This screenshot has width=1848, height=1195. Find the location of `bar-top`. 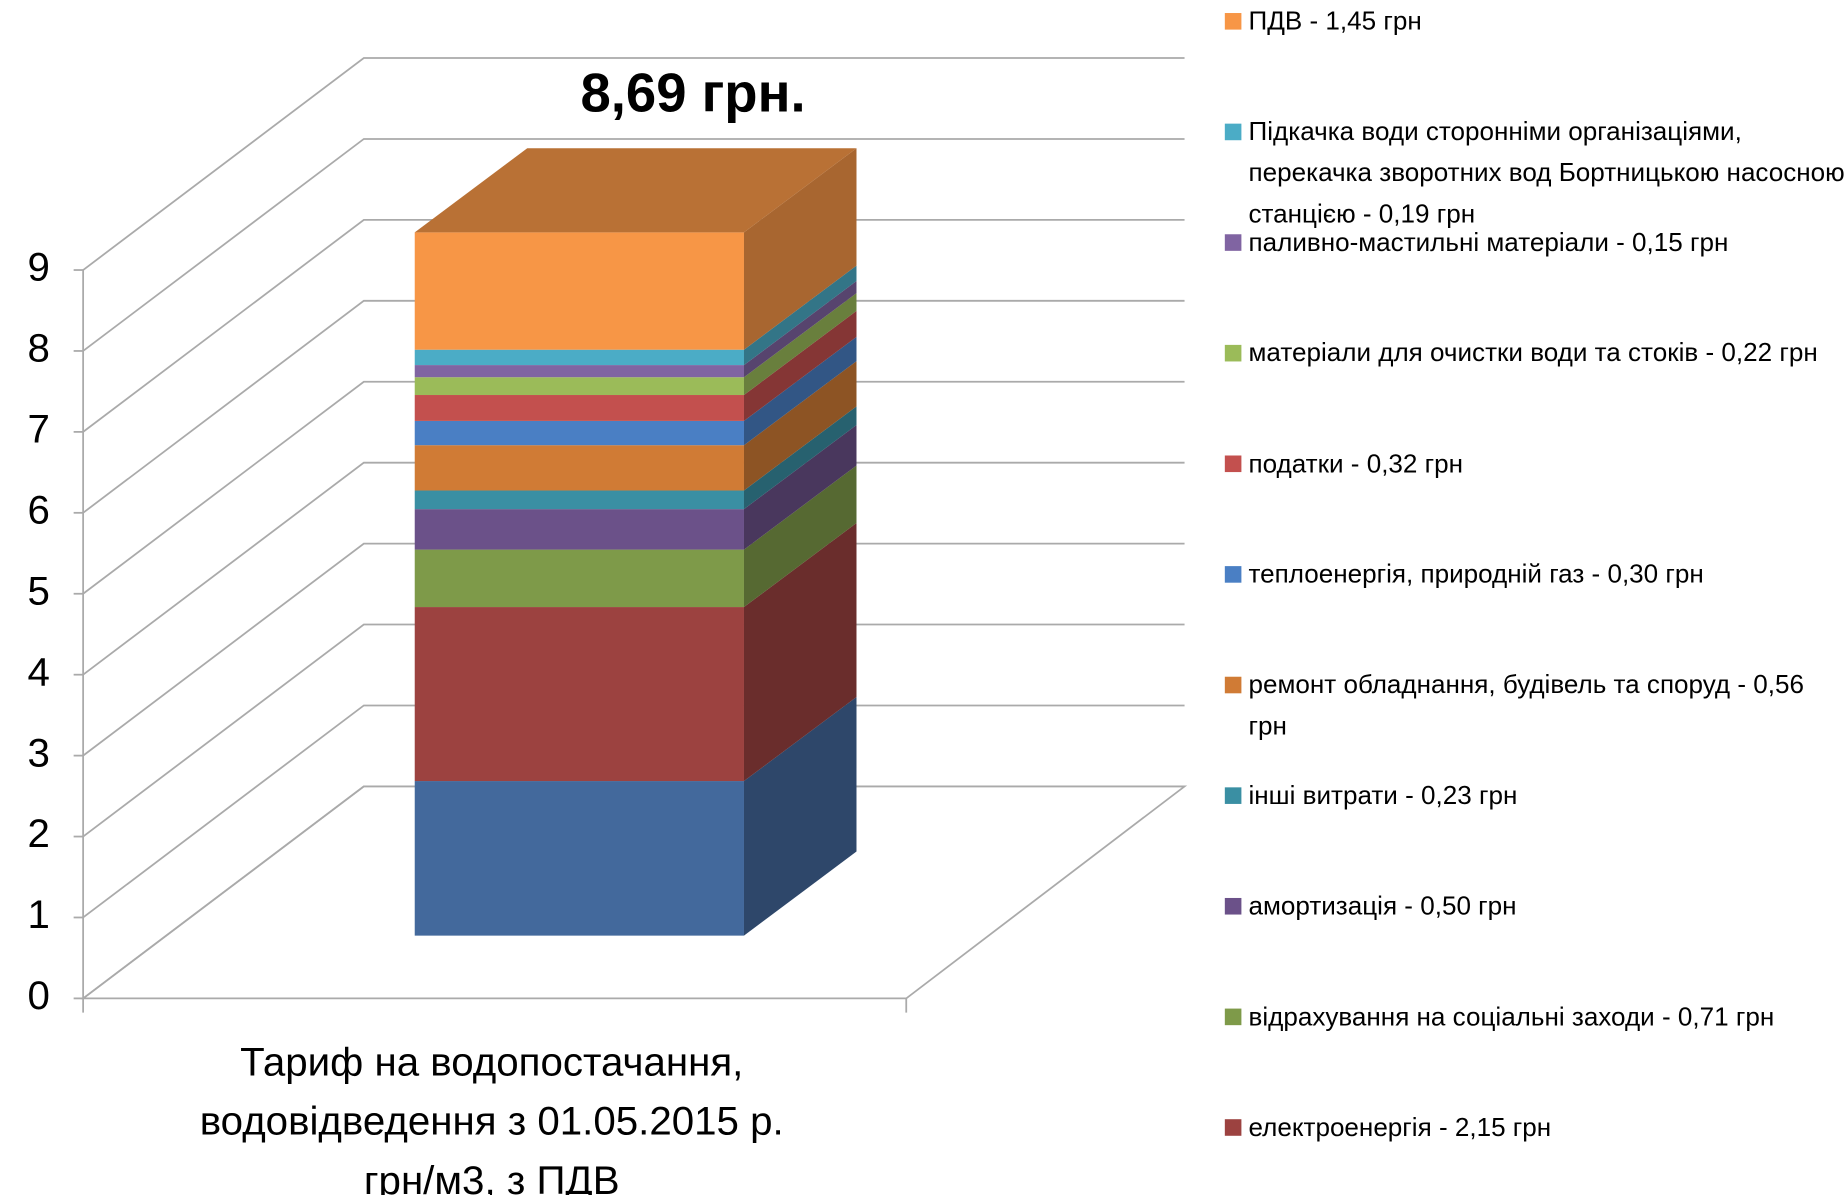

bar-top is located at coordinates (635, 190).